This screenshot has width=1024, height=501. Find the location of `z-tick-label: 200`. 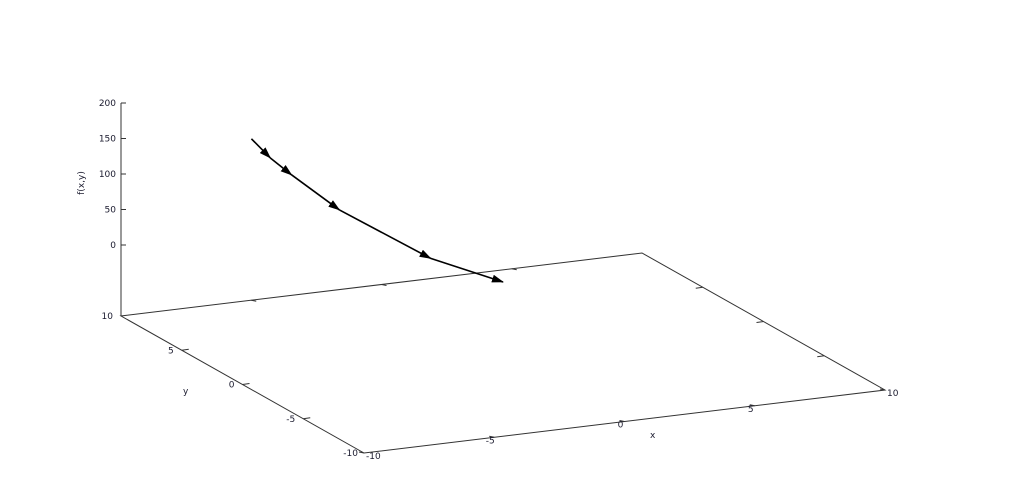

z-tick-label: 200 is located at coordinates (107, 104).